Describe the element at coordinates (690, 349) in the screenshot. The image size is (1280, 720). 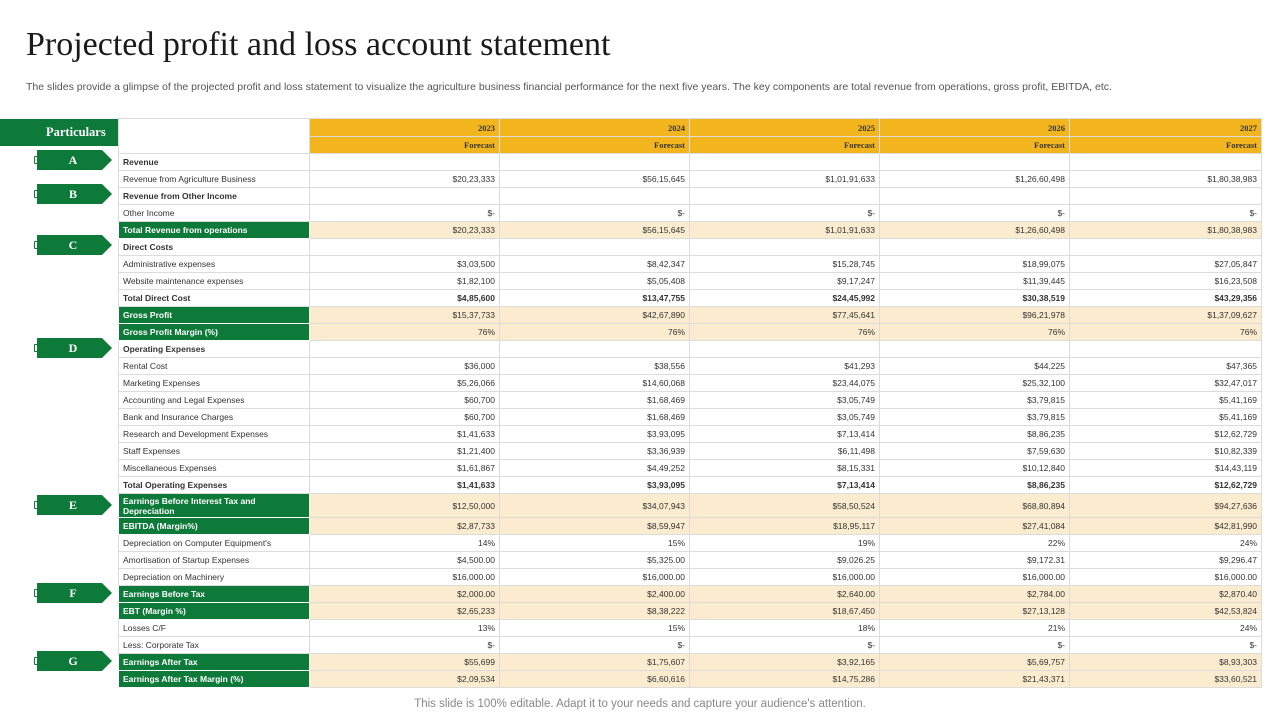
I see `table-row: Operating Expenses` at that location.